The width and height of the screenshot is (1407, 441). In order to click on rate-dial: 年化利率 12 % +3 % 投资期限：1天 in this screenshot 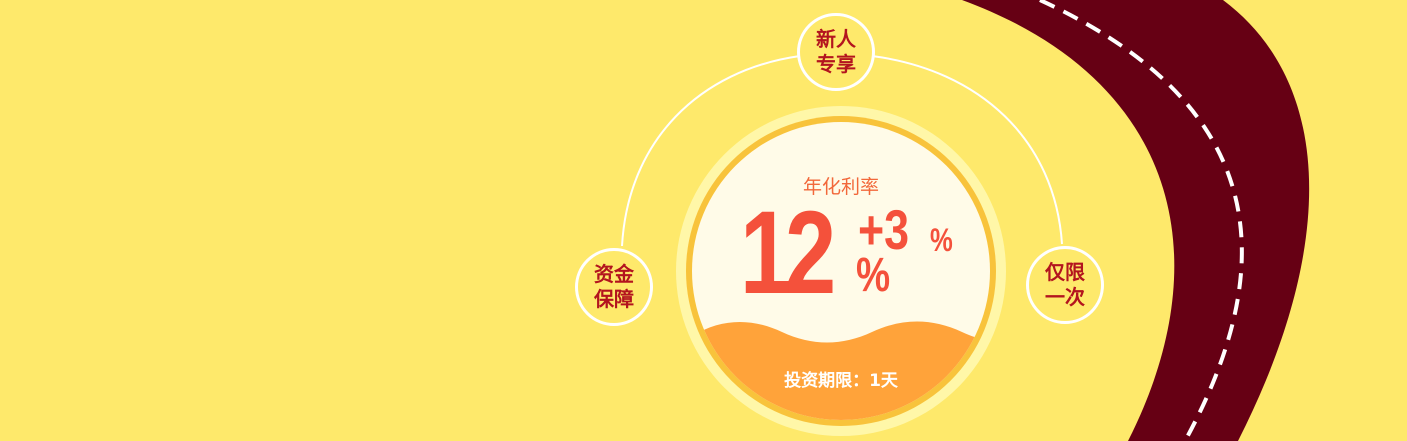, I will do `click(841, 271)`.